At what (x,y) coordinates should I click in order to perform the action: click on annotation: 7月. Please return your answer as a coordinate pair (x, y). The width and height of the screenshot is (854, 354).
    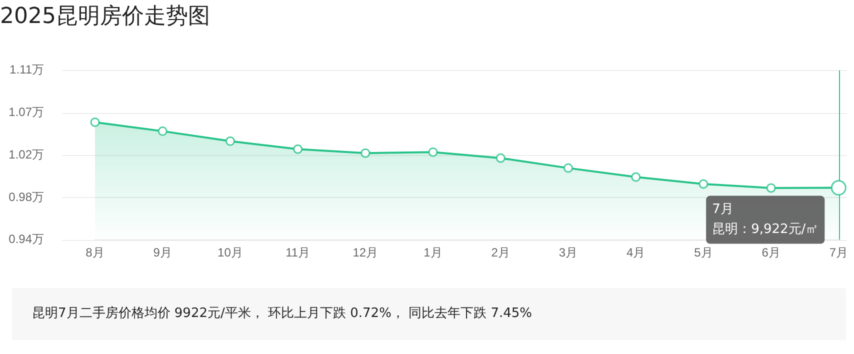
    Looking at the image, I should click on (723, 210).